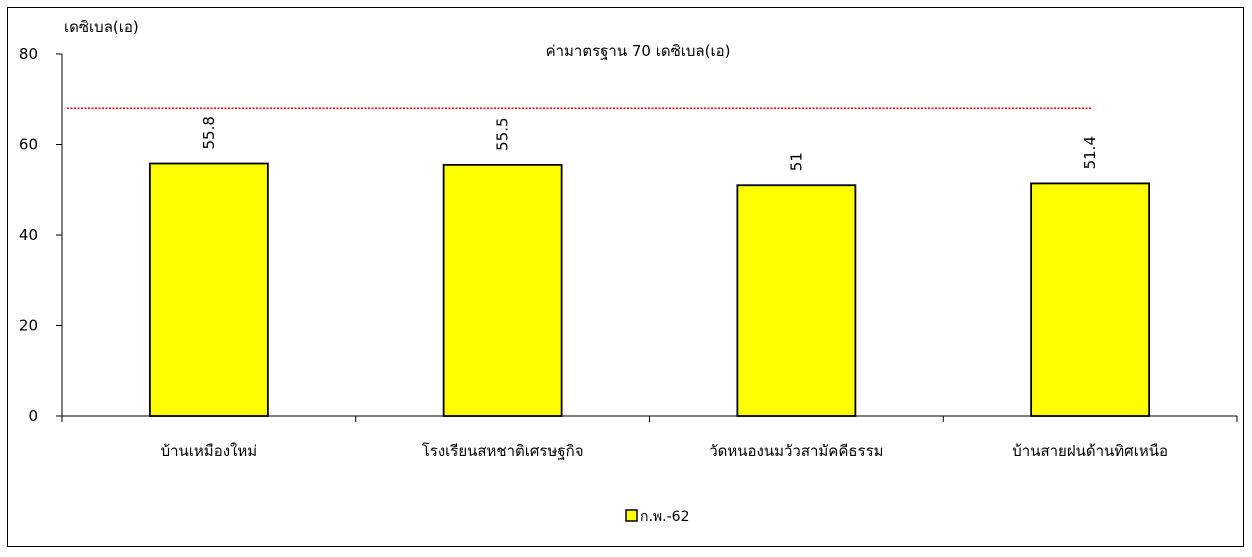 The height and width of the screenshot is (557, 1252). Describe the element at coordinates (209, 451) in the screenshot. I see `x-tick-label: บ้านเหมืองใหม่` at that location.